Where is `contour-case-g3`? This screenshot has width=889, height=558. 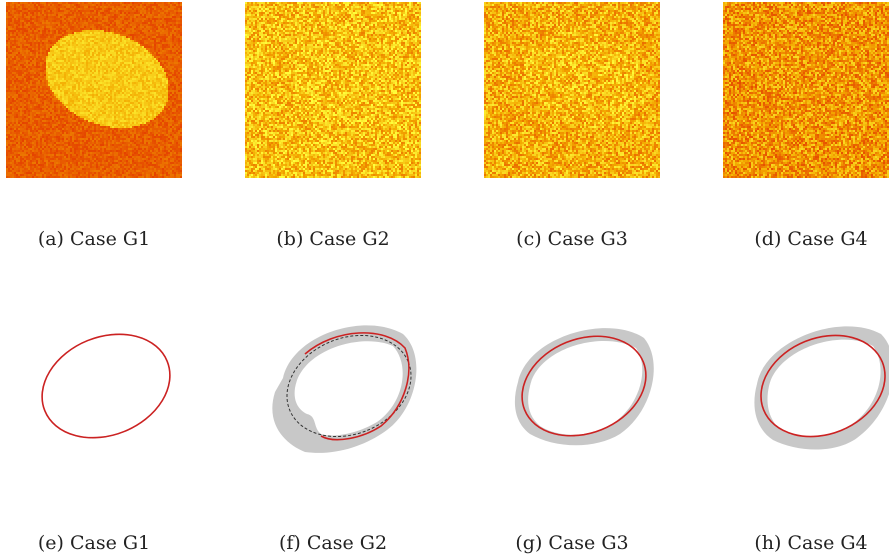 contour-case-g3 is located at coordinates (584, 387).